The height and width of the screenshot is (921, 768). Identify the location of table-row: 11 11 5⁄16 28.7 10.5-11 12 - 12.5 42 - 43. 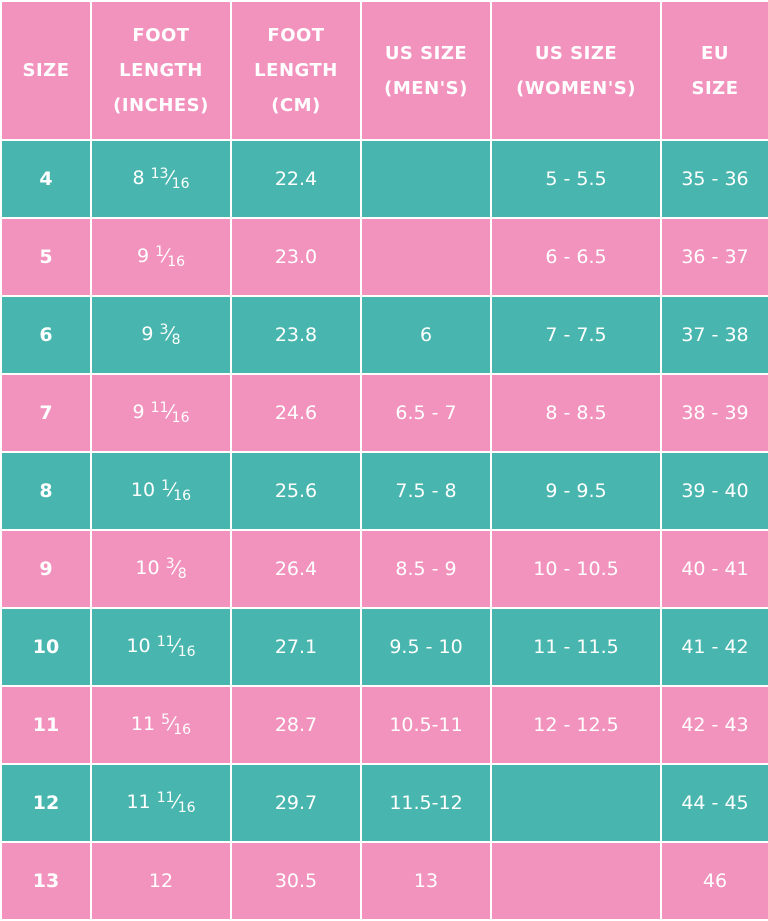
(384, 725).